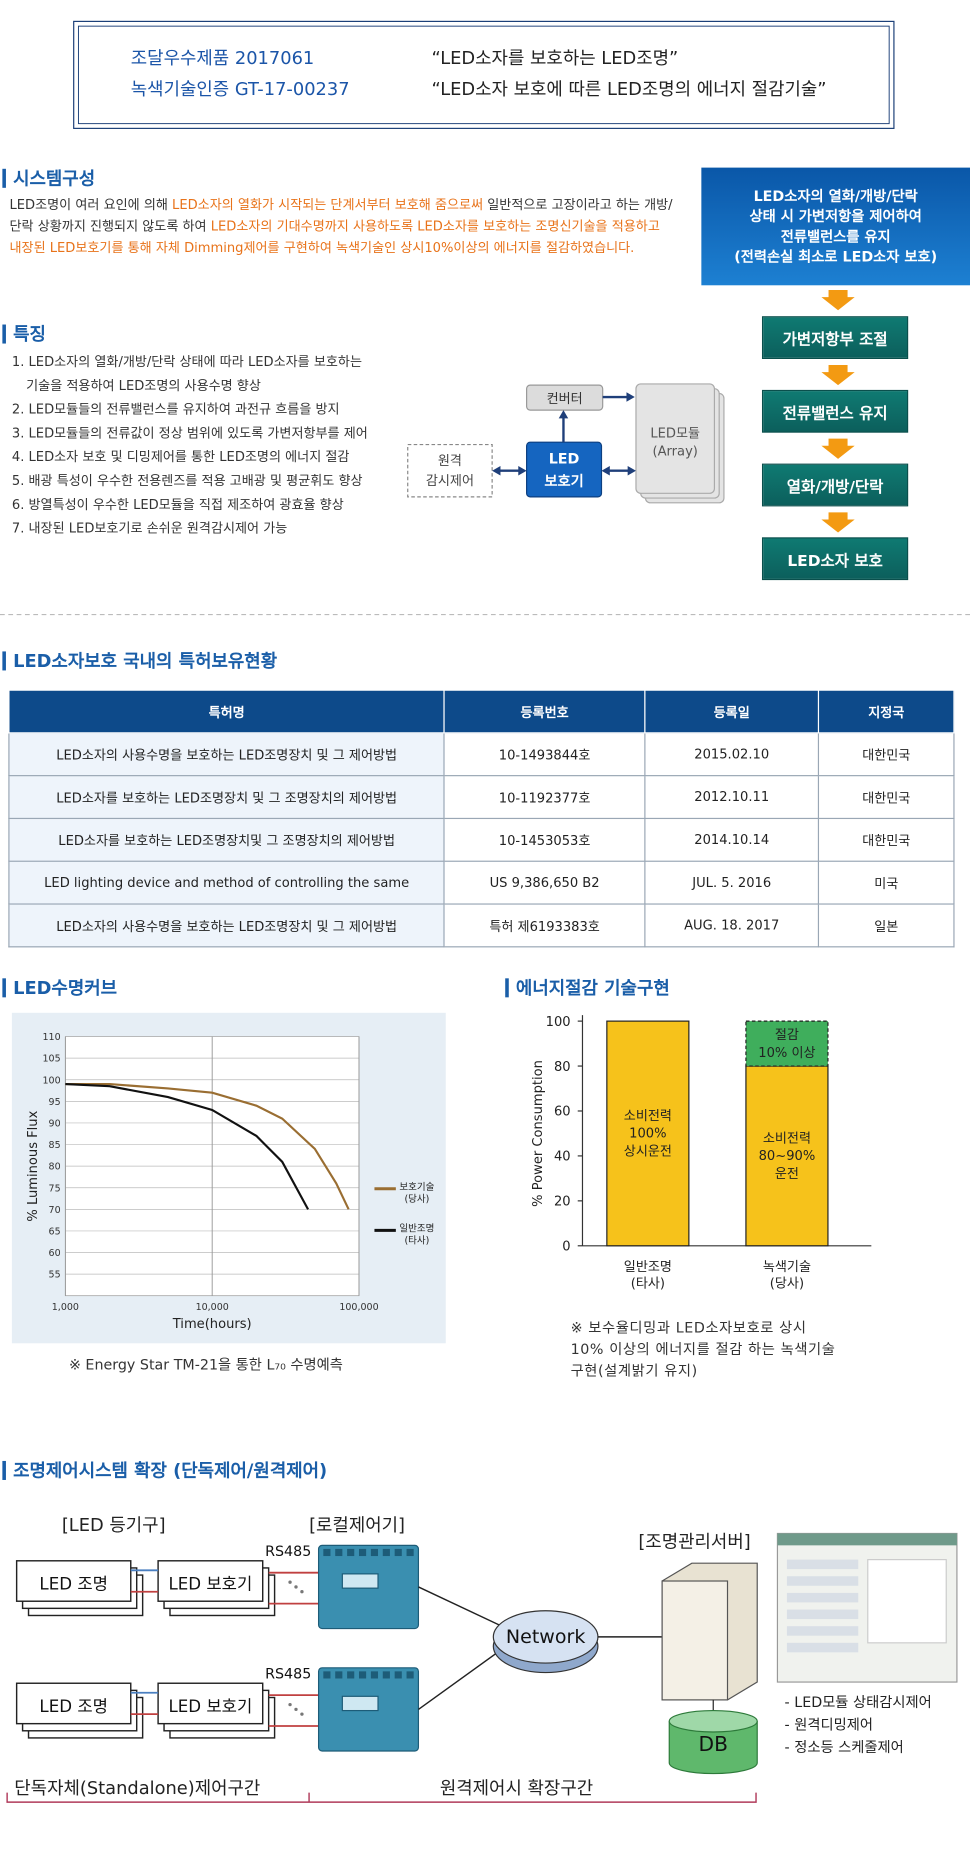  Describe the element at coordinates (562, 1157) in the screenshot. I see `y-tick-label: 40` at that location.